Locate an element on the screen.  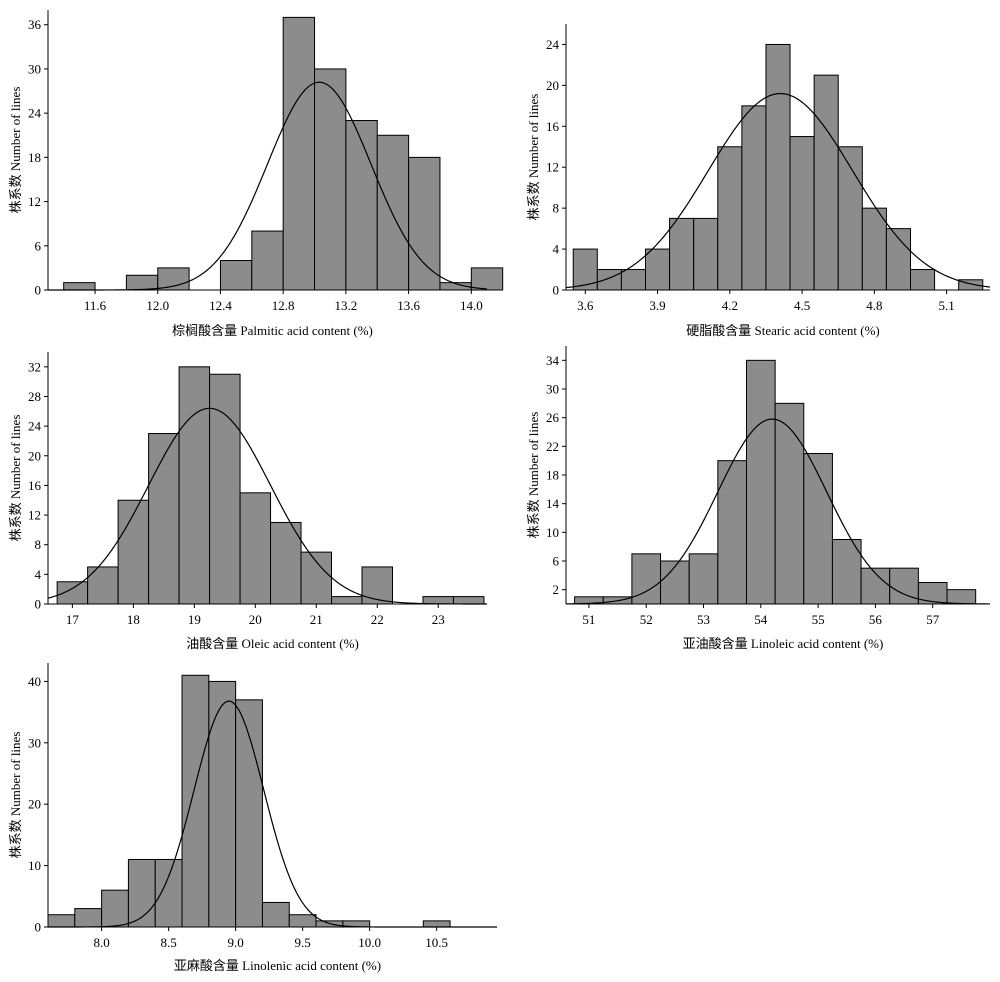
x-tick-label: 8.0 is located at coordinates (101, 942).